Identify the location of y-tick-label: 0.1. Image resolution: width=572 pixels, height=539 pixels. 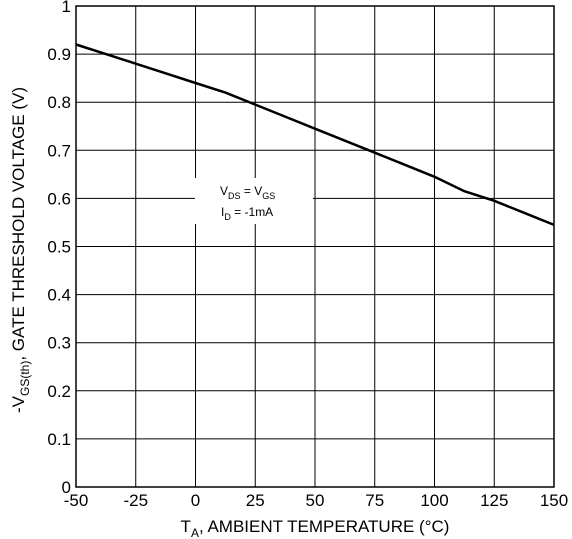
(59, 439).